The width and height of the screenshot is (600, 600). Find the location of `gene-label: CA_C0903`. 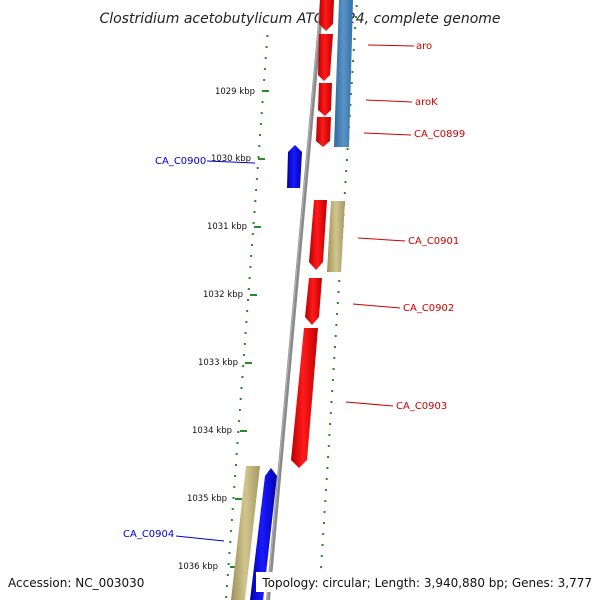

gene-label: CA_C0903 is located at coordinates (421, 406).